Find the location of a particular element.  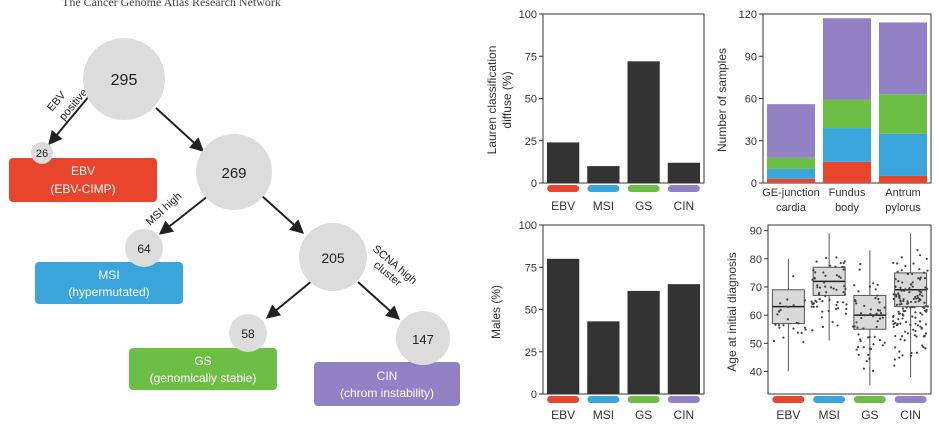

lauren-y-tick-label: 0 is located at coordinates (534, 184).